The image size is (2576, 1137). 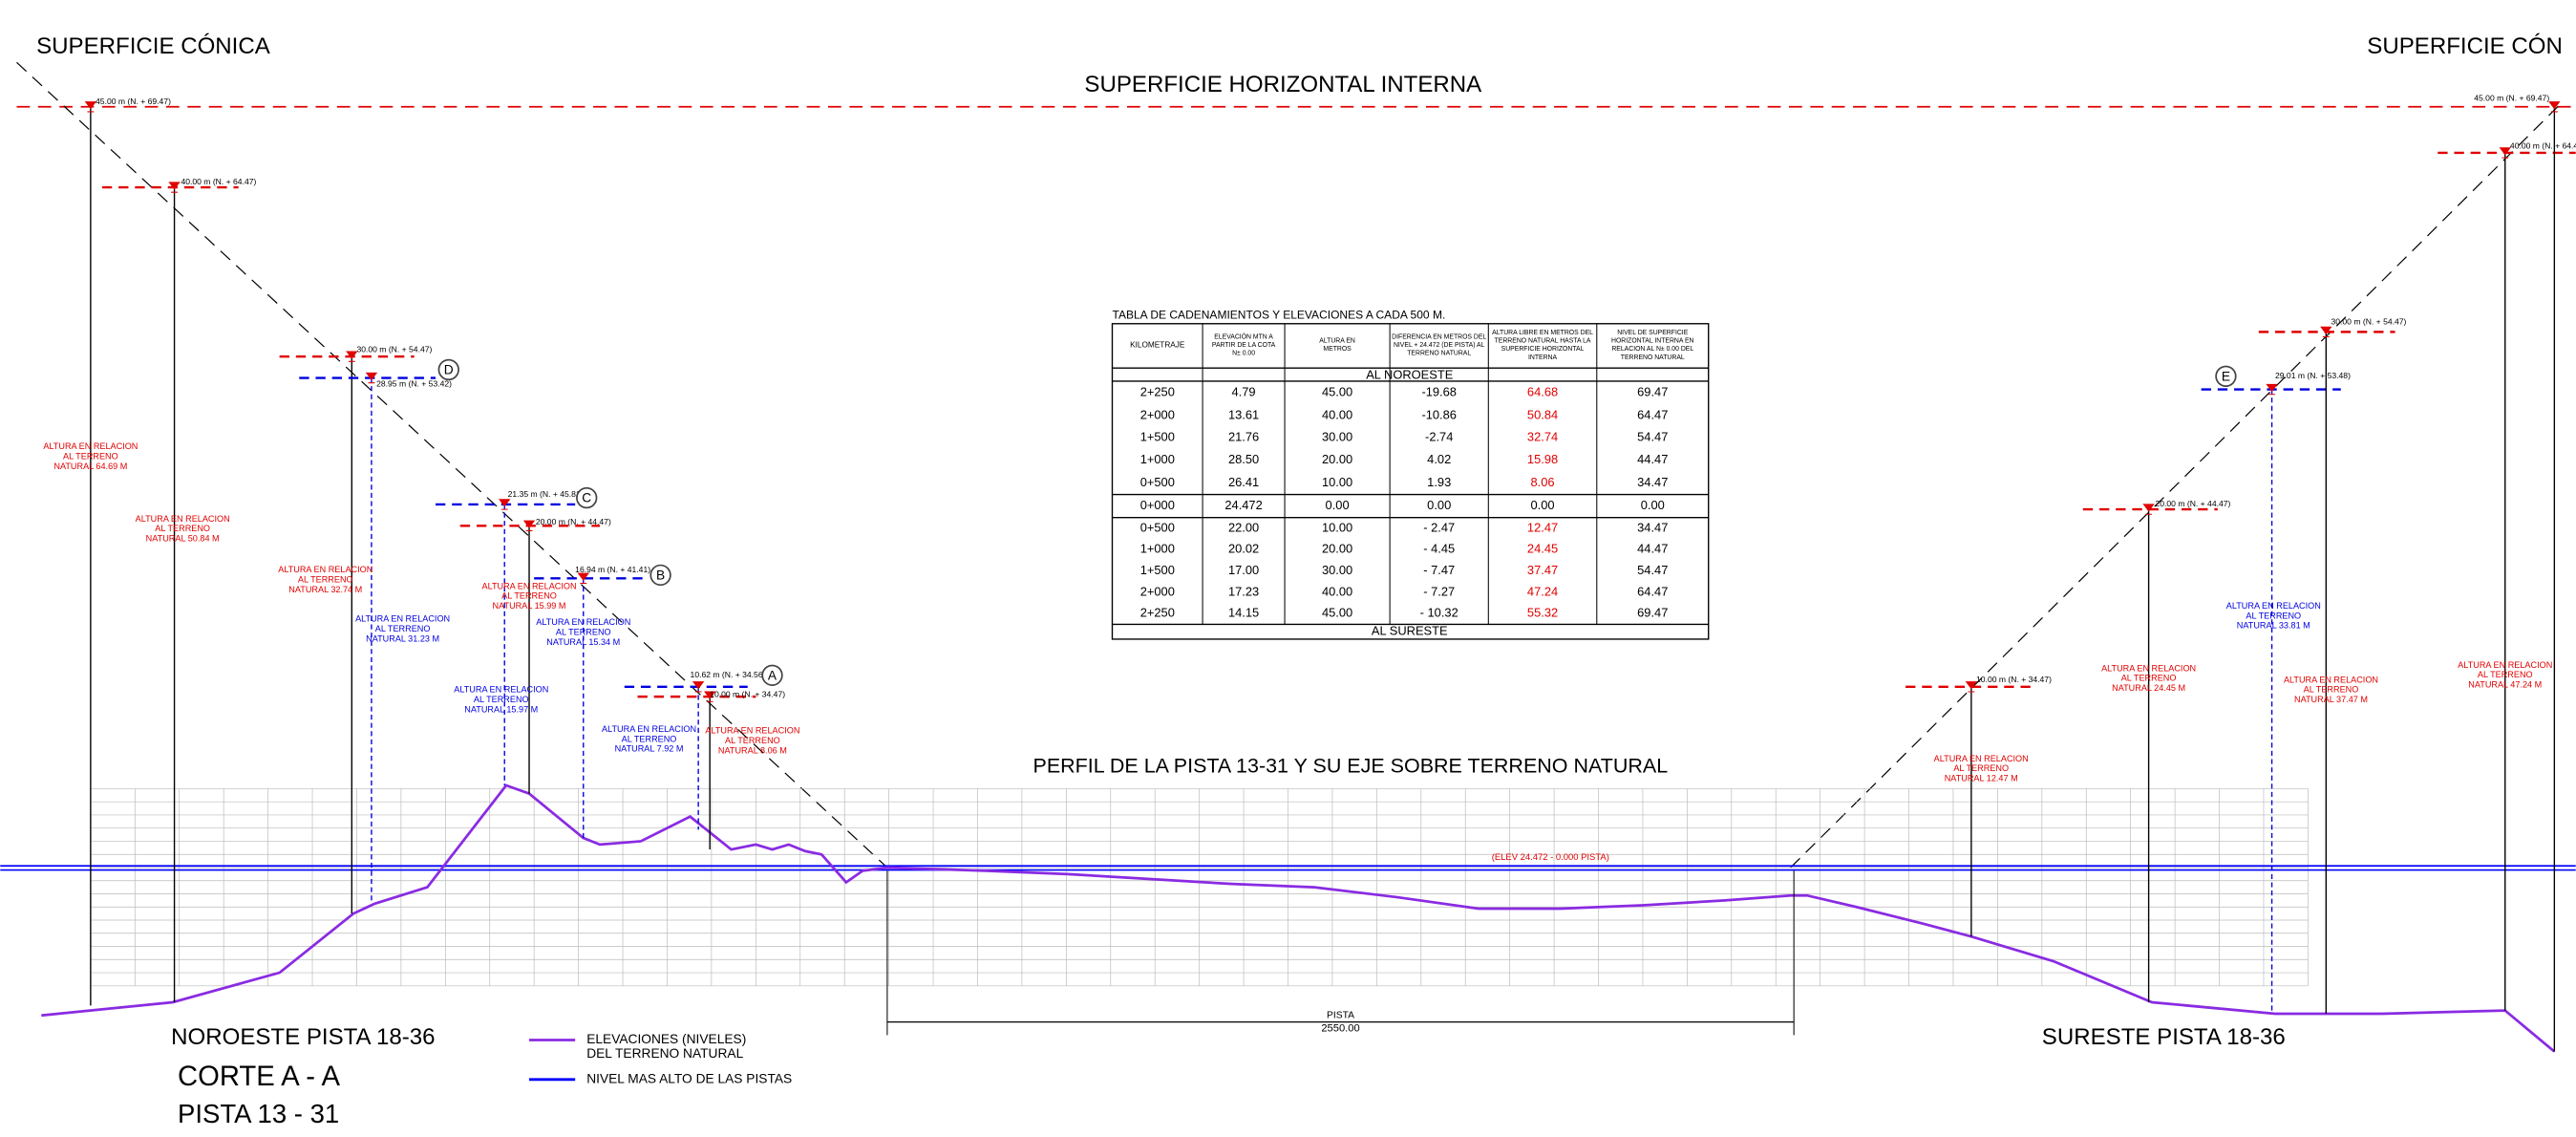 I want to click on table-header: PARTIR DE LA COTA, so click(x=1244, y=346).